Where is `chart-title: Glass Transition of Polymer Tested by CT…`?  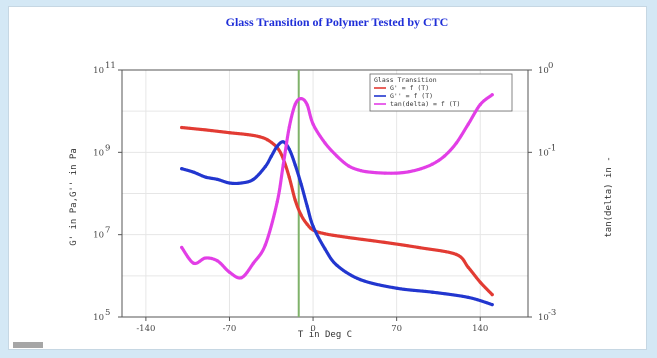
chart-title: Glass Transition of Polymer Tested by CT… is located at coordinates (337, 22).